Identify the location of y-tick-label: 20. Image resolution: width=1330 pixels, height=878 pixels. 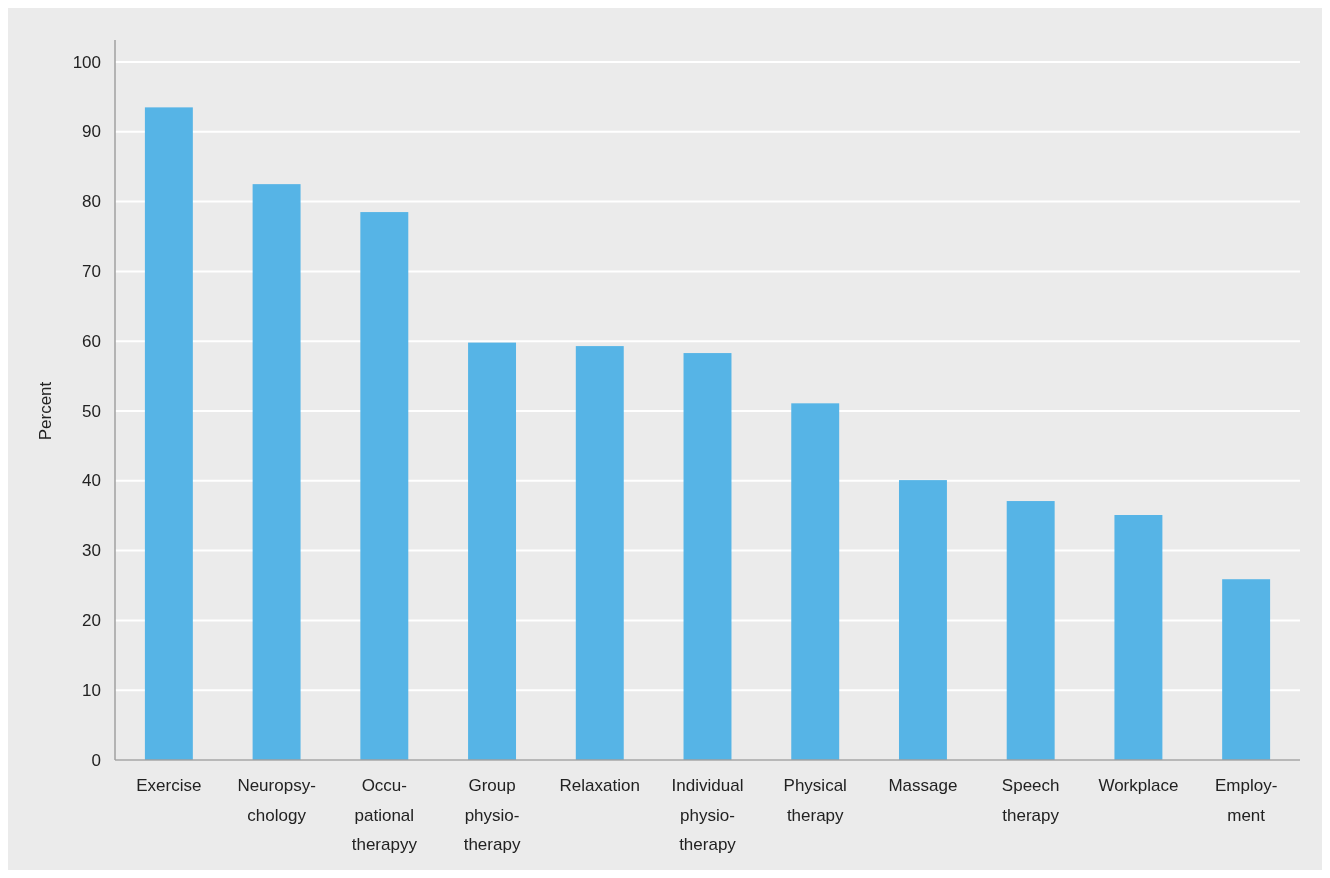
(91, 620).